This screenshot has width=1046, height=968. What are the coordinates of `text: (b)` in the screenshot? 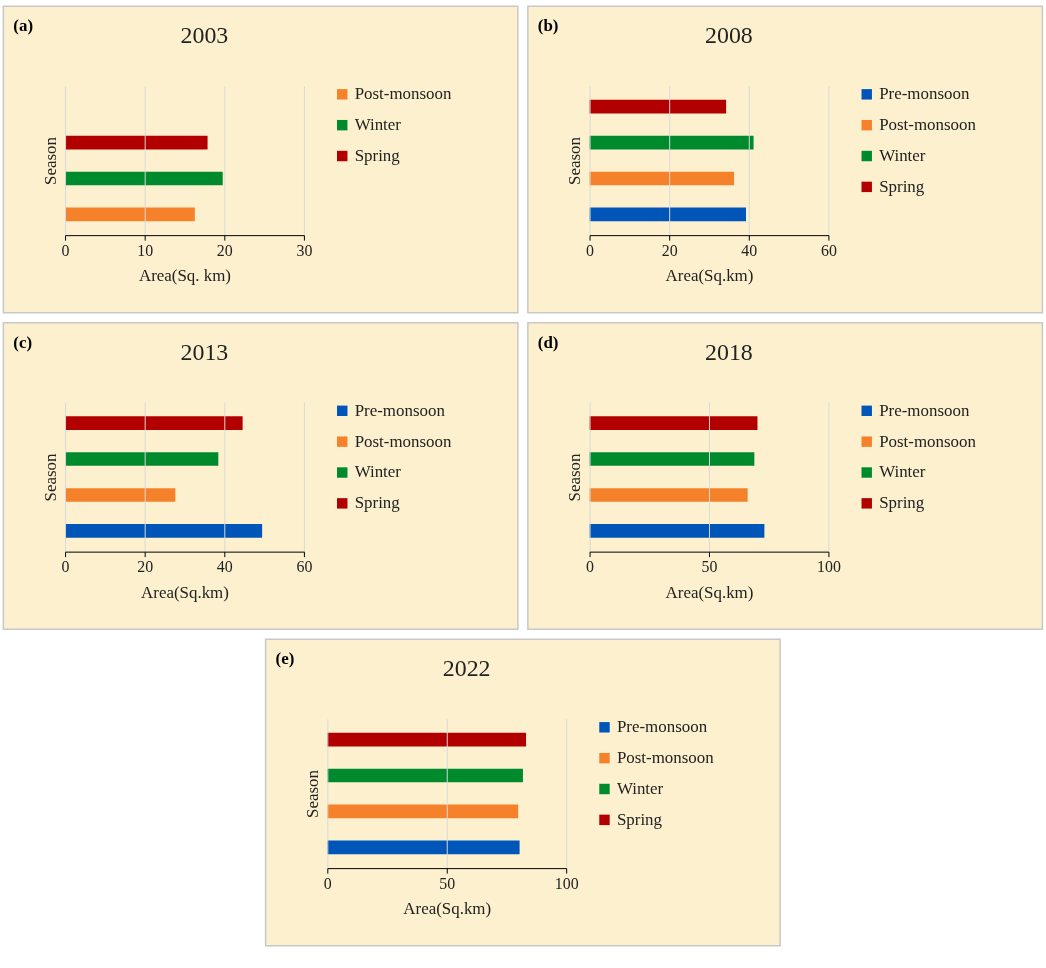 It's located at (548, 26).